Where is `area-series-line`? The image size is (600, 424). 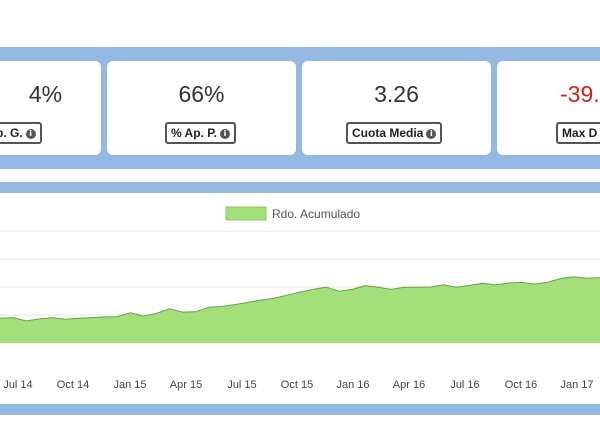 area-series-line is located at coordinates (300, 299).